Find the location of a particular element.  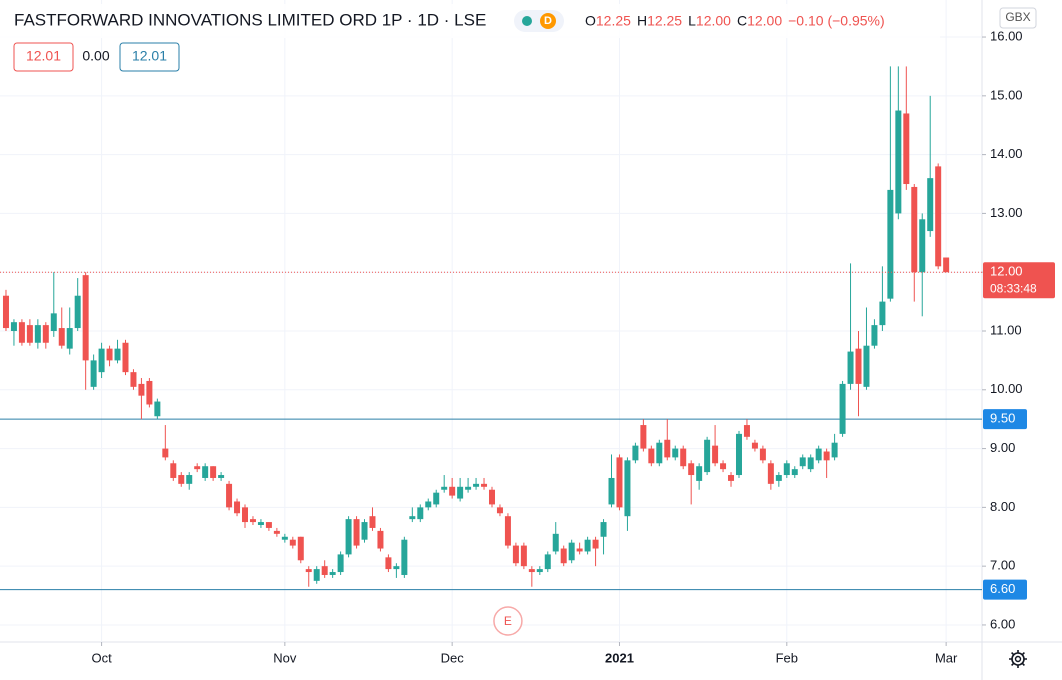

currency-box is located at coordinates (1018, 18).